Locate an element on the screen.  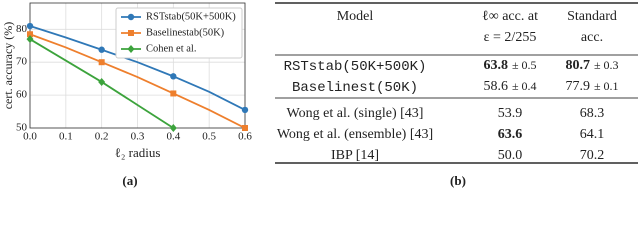
x-tick-label: 0.6 is located at coordinates (245, 137).